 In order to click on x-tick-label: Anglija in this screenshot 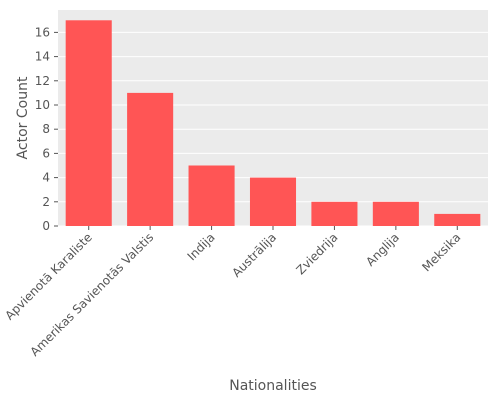, I will do `click(382, 249)`.